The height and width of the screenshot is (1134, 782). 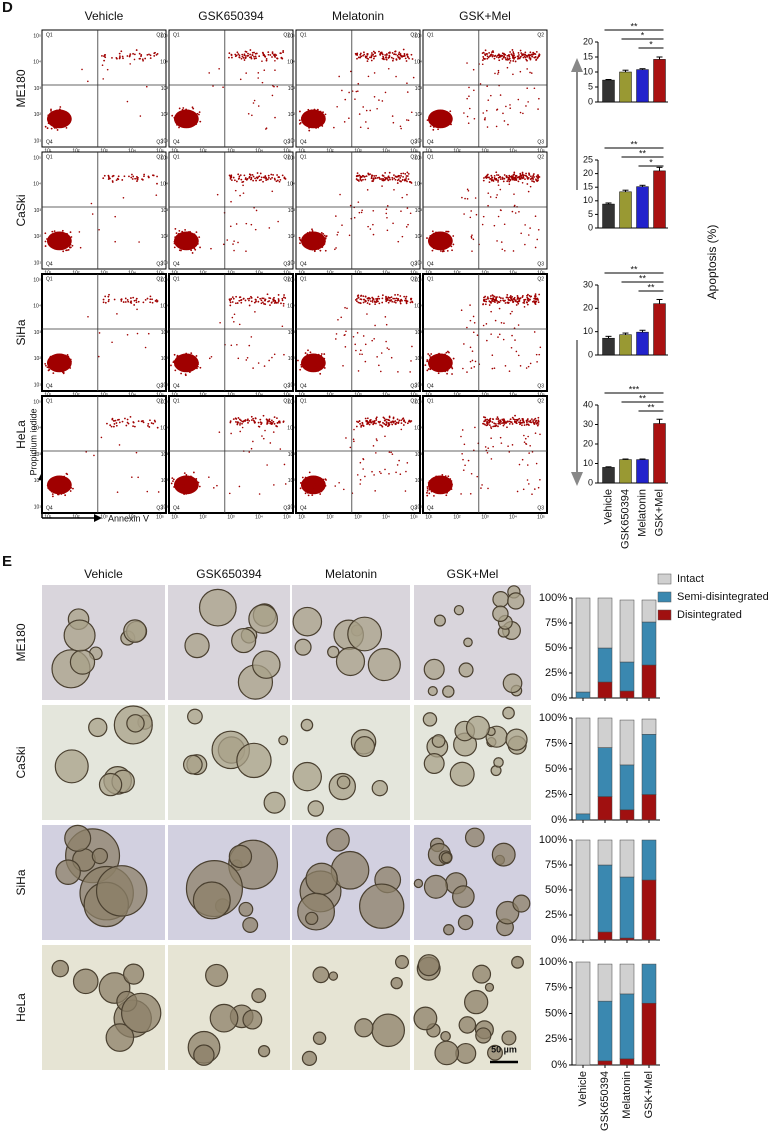 What do you see at coordinates (292, 263) in the screenshot?
I see `flow-tick-label: 10¹` at bounding box center [292, 263].